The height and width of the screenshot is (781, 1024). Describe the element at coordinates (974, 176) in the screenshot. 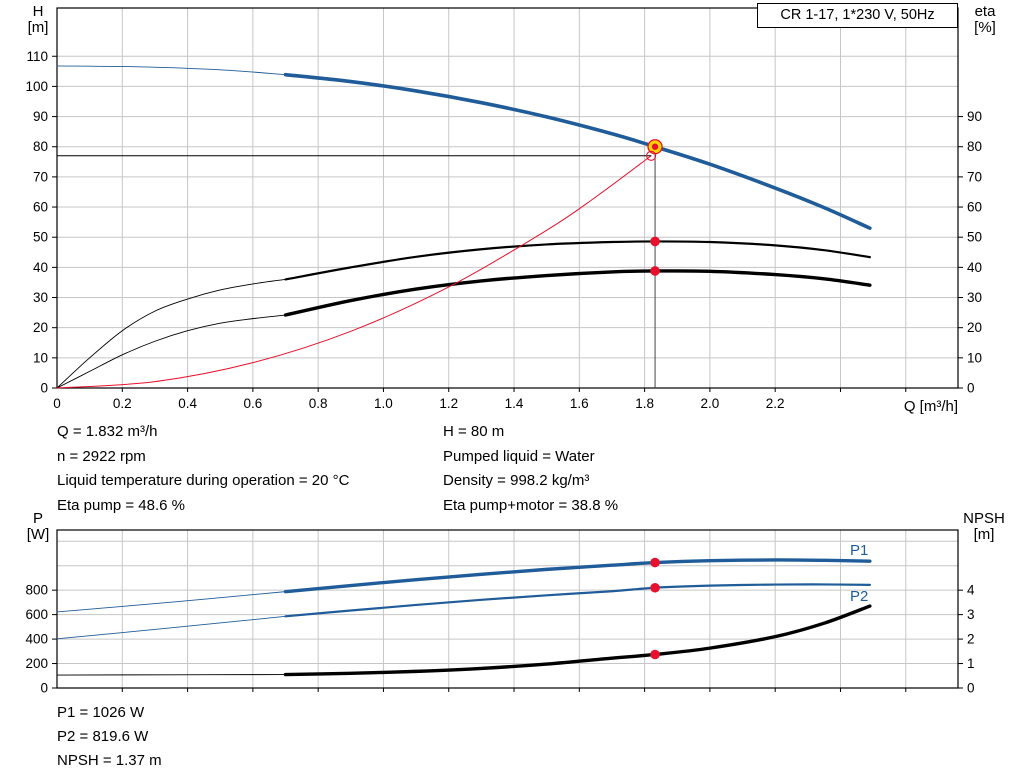

I see `right-tick-label: 70` at that location.